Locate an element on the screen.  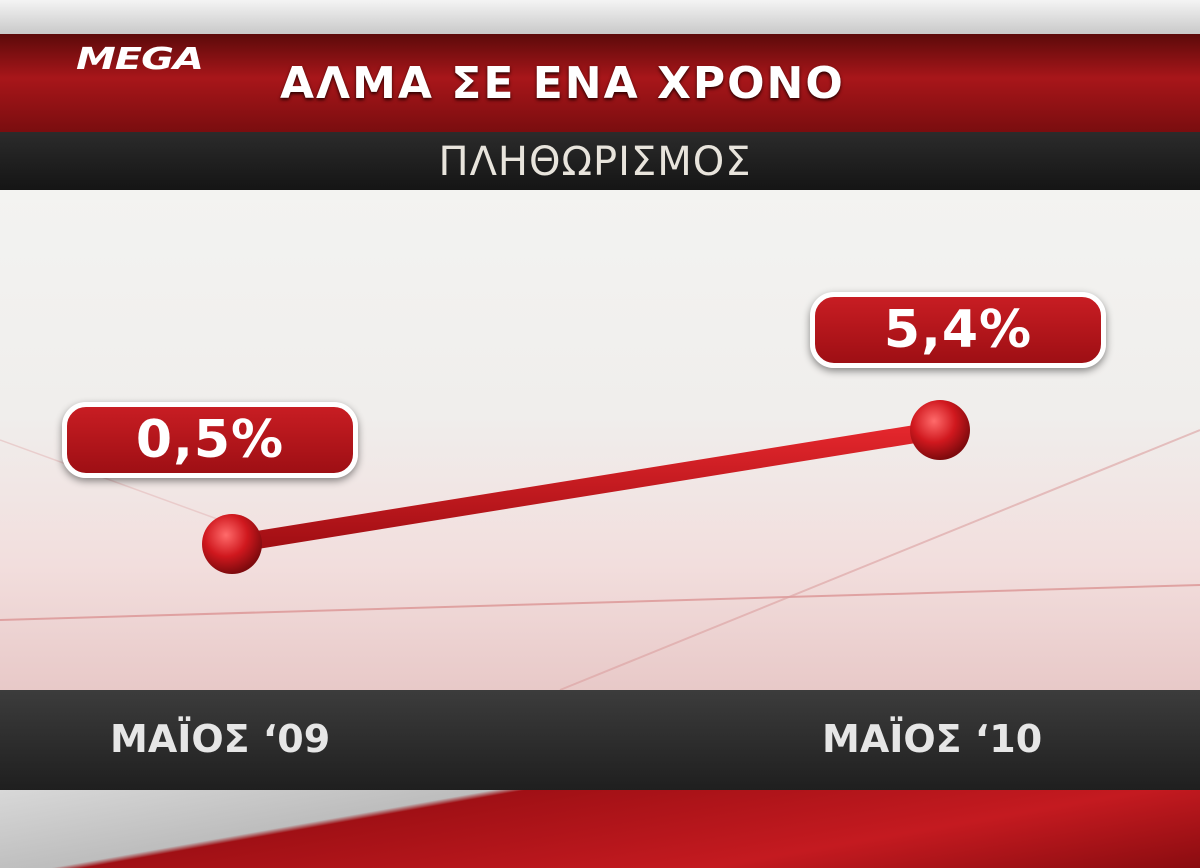
x-tick-label-0: ΜΑΪΟΣ ‘09 is located at coordinates (220, 739).